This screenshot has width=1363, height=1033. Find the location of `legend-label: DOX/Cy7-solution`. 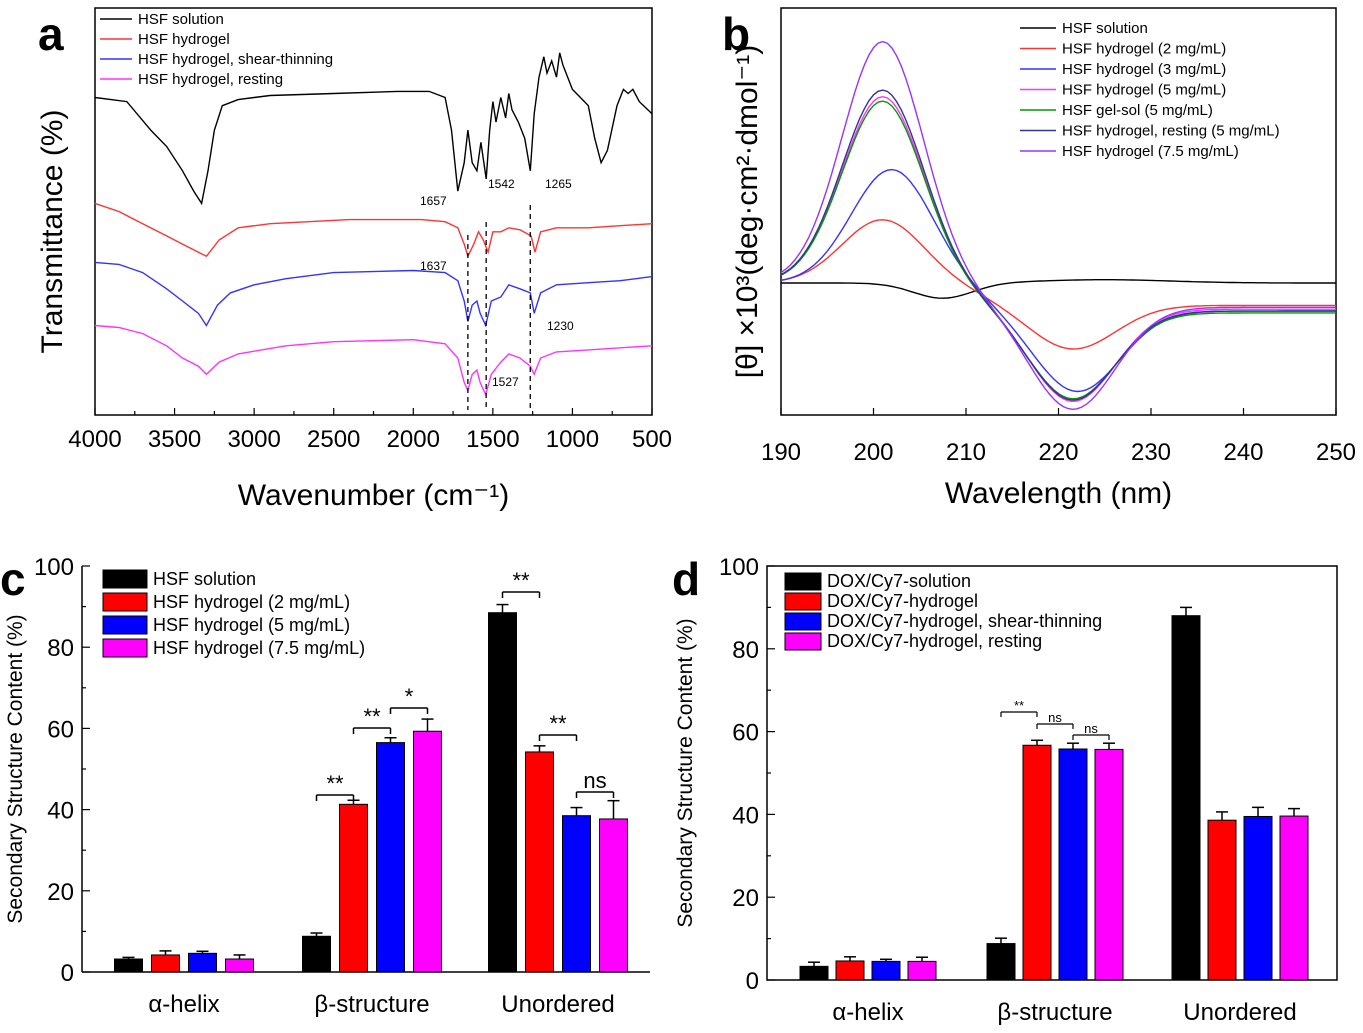

legend-label: DOX/Cy7-solution is located at coordinates (899, 581).